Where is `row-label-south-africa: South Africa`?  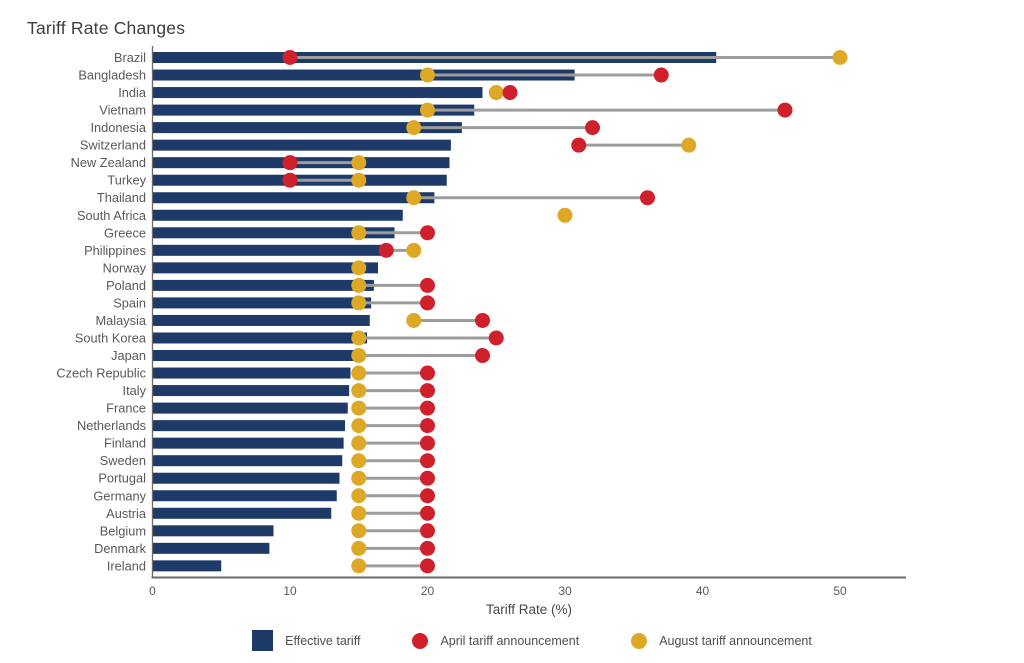
row-label-south-africa: South Africa is located at coordinates (112, 215).